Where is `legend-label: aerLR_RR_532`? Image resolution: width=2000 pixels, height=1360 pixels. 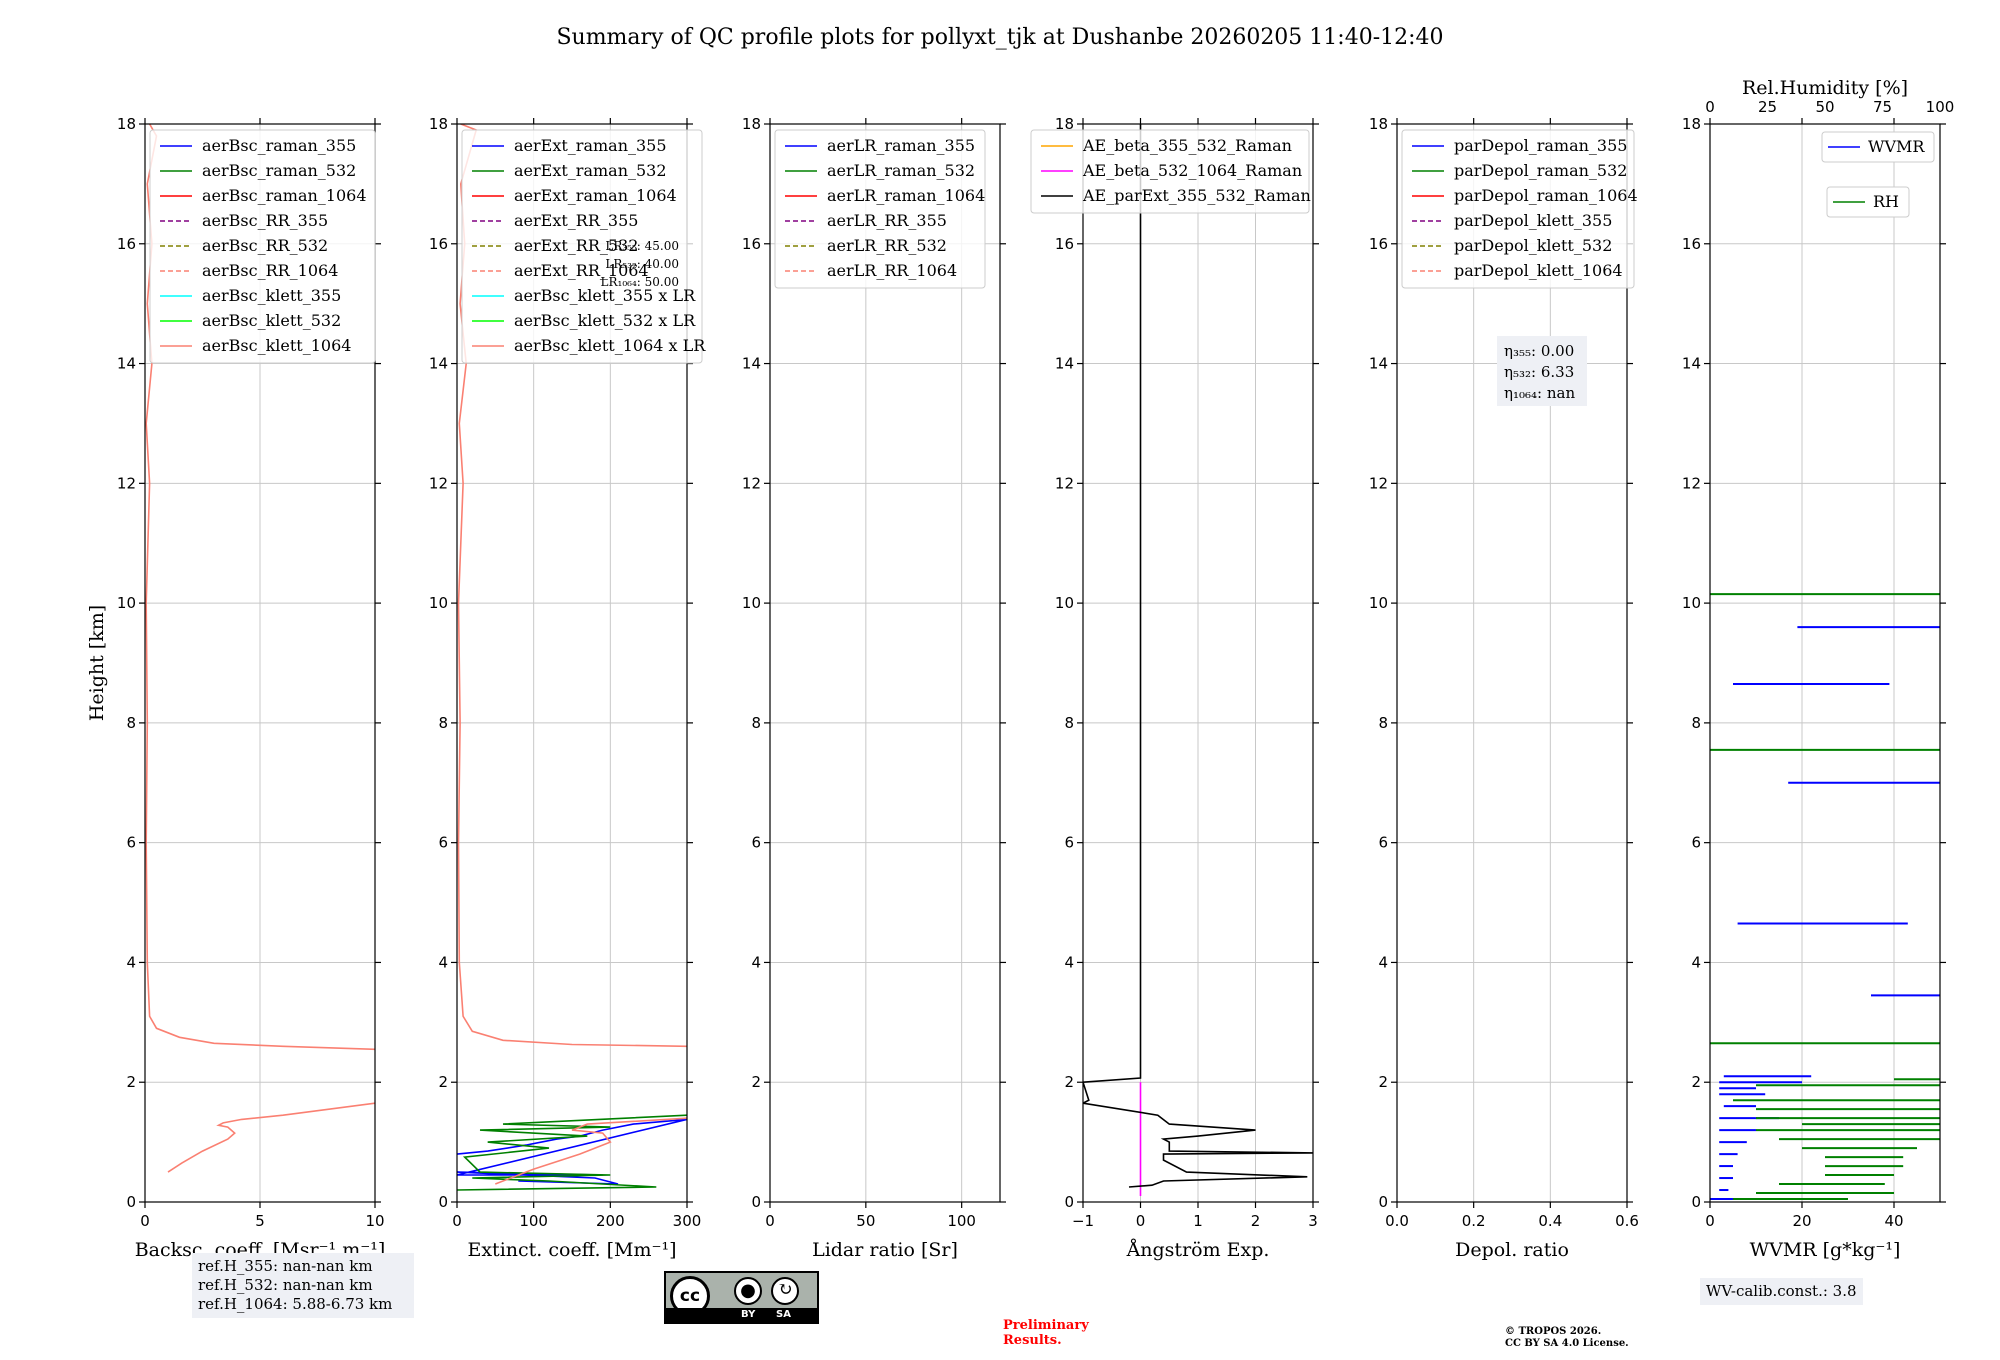 legend-label: aerLR_RR_532 is located at coordinates (887, 245).